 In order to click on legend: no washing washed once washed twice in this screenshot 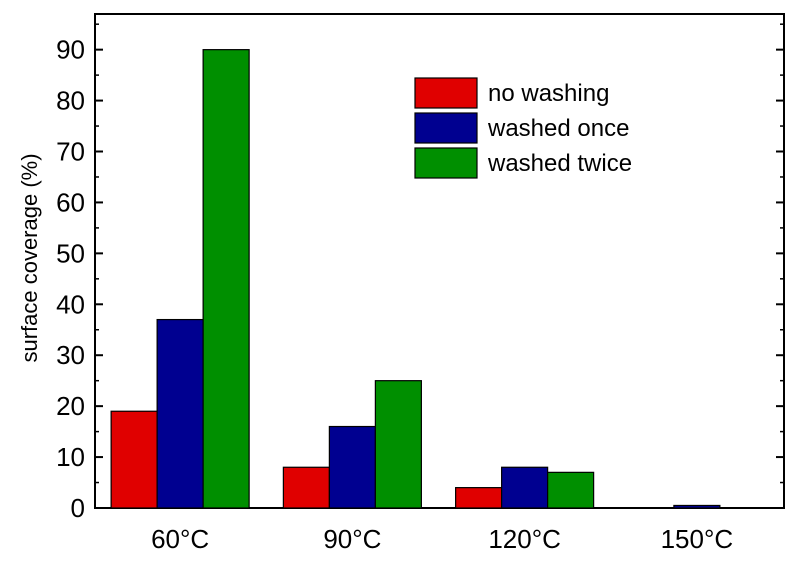, I will do `click(523, 128)`.